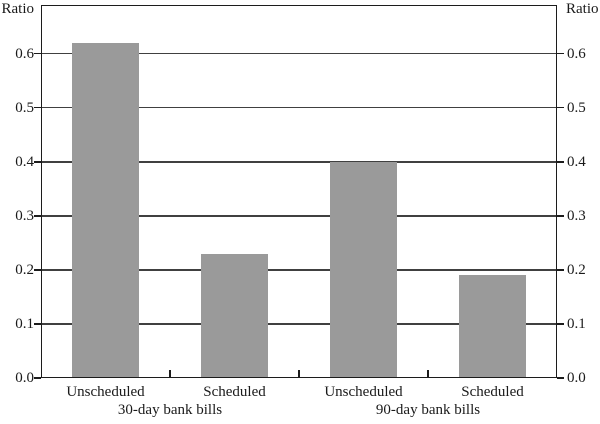 This screenshot has width=600, height=424. Describe the element at coordinates (363, 392) in the screenshot. I see `x-category-label-2: Unscheduled` at that location.